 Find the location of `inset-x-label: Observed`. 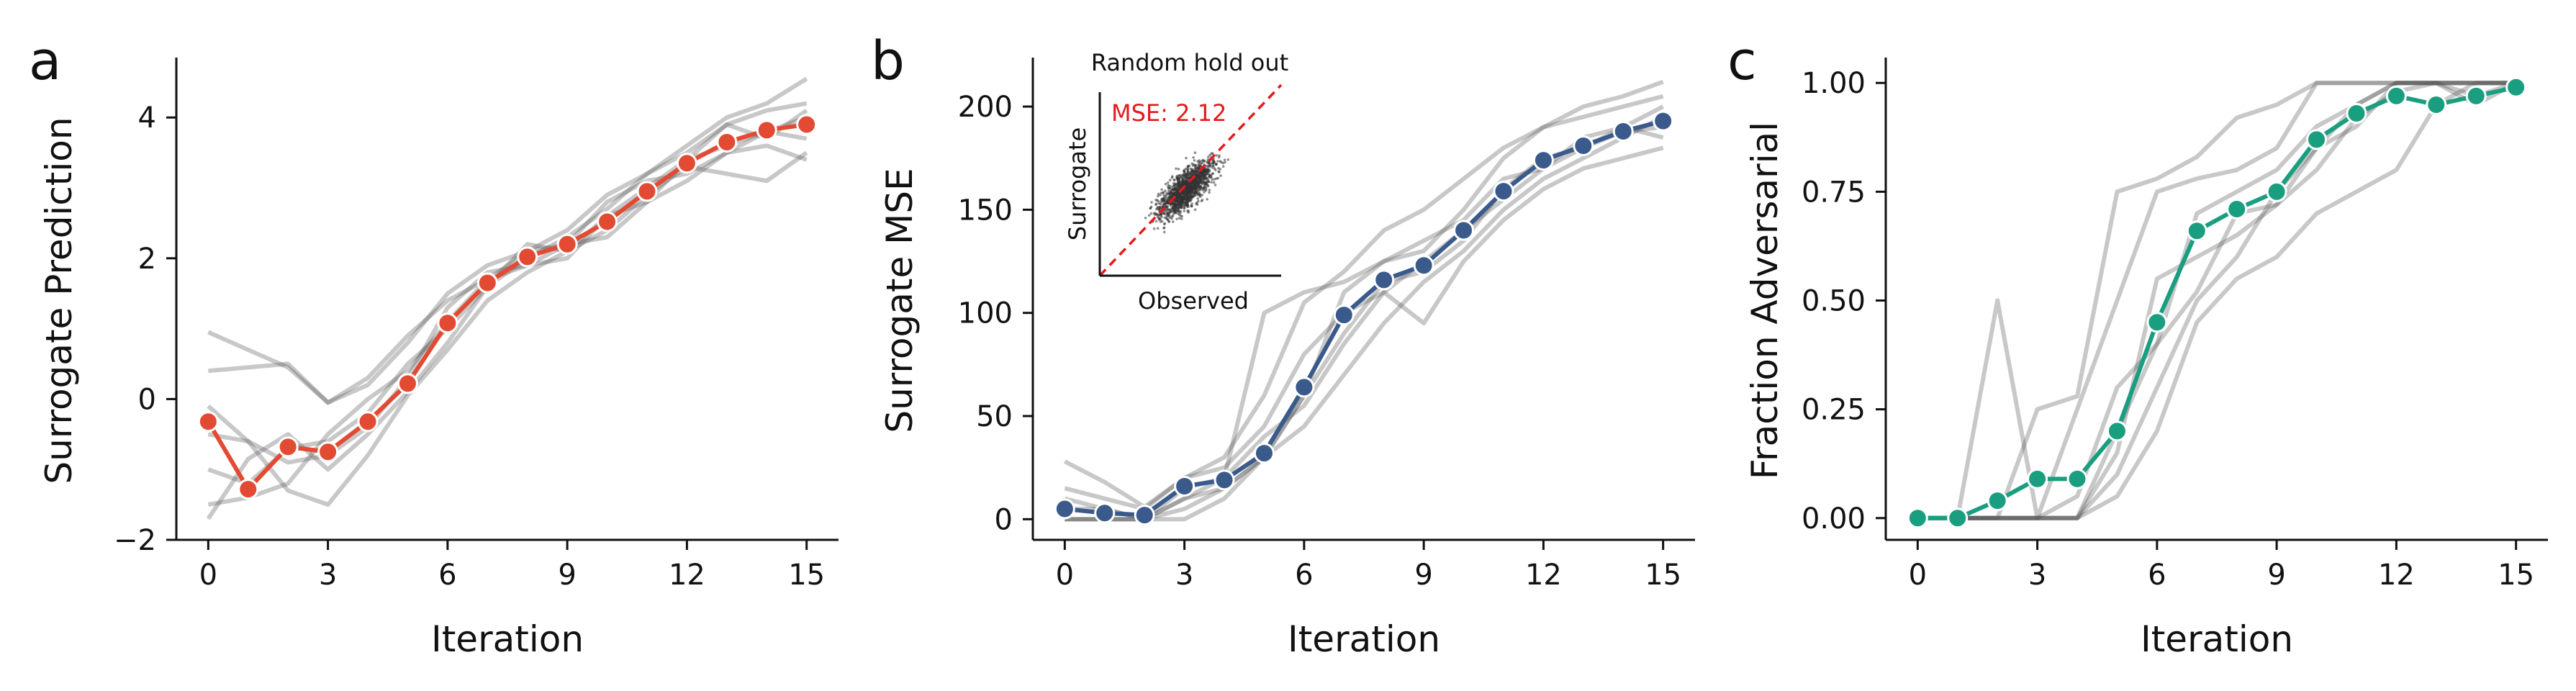

inset-x-label: Observed is located at coordinates (1194, 301).